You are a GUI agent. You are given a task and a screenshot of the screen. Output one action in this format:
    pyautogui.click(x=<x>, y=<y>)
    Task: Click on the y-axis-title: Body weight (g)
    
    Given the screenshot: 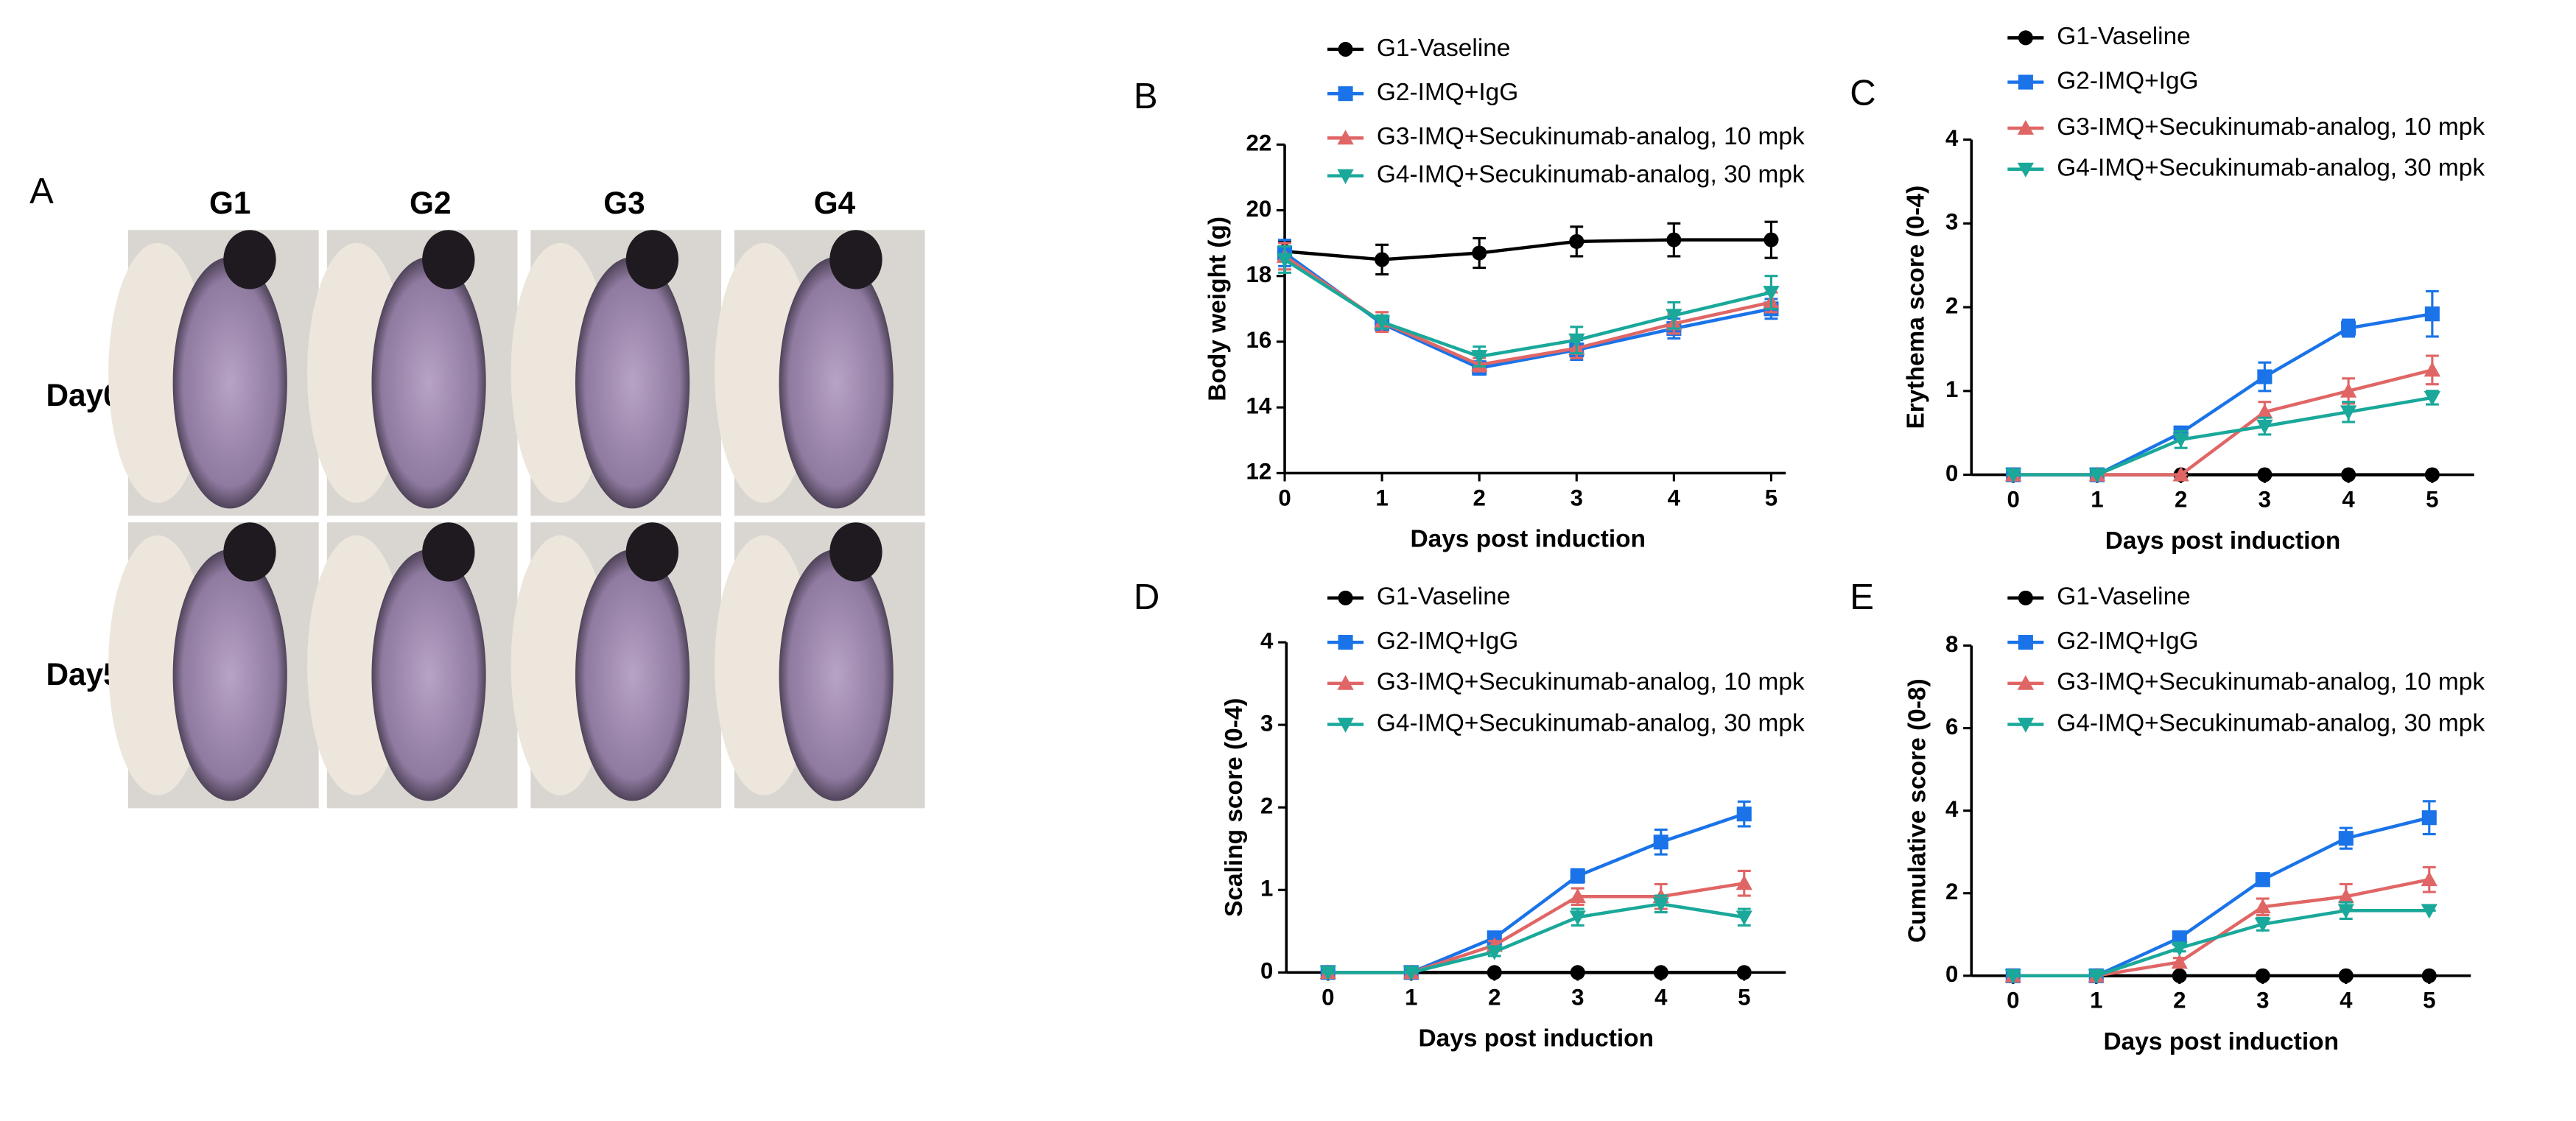 What is the action you would take?
    pyautogui.click(x=1218, y=309)
    